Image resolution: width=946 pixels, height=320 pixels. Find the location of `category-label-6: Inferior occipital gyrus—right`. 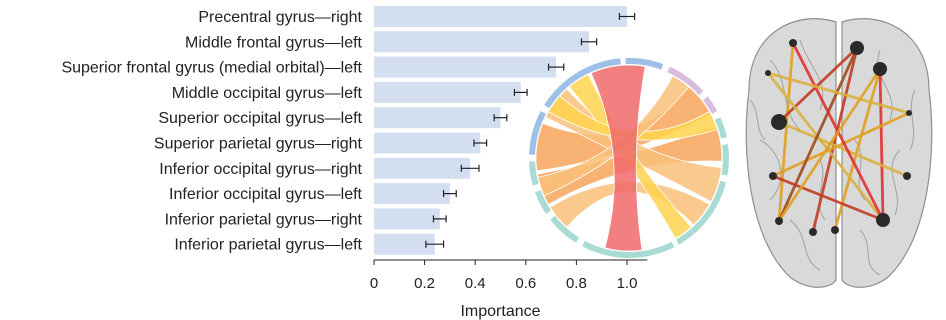

category-label-6: Inferior occipital gyrus—right is located at coordinates (260, 169).